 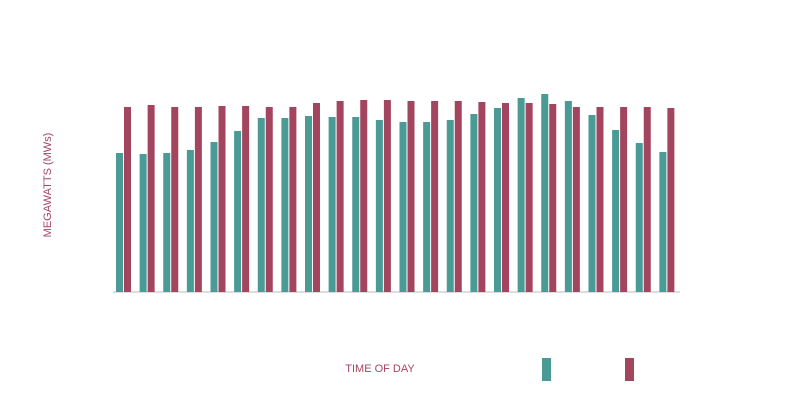 I want to click on y-axis-label: MEGAWATTS (MWs), so click(x=48, y=185).